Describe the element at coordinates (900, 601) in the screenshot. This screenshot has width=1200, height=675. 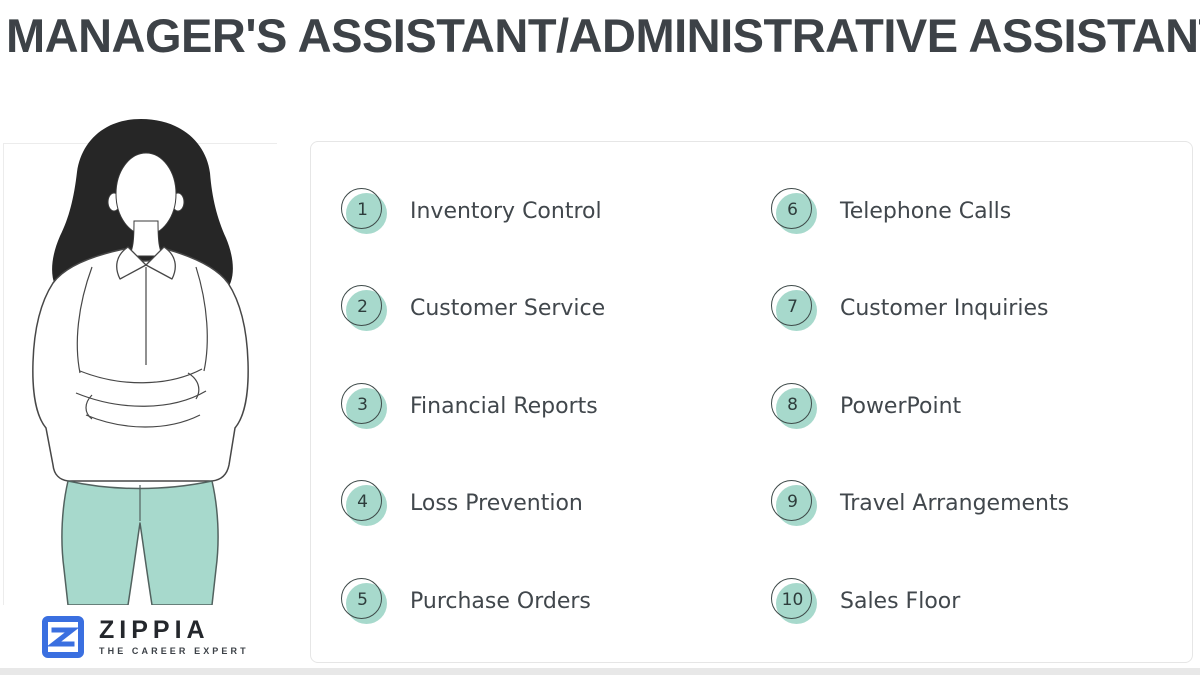
I see `skill-label: Sales Floor` at that location.